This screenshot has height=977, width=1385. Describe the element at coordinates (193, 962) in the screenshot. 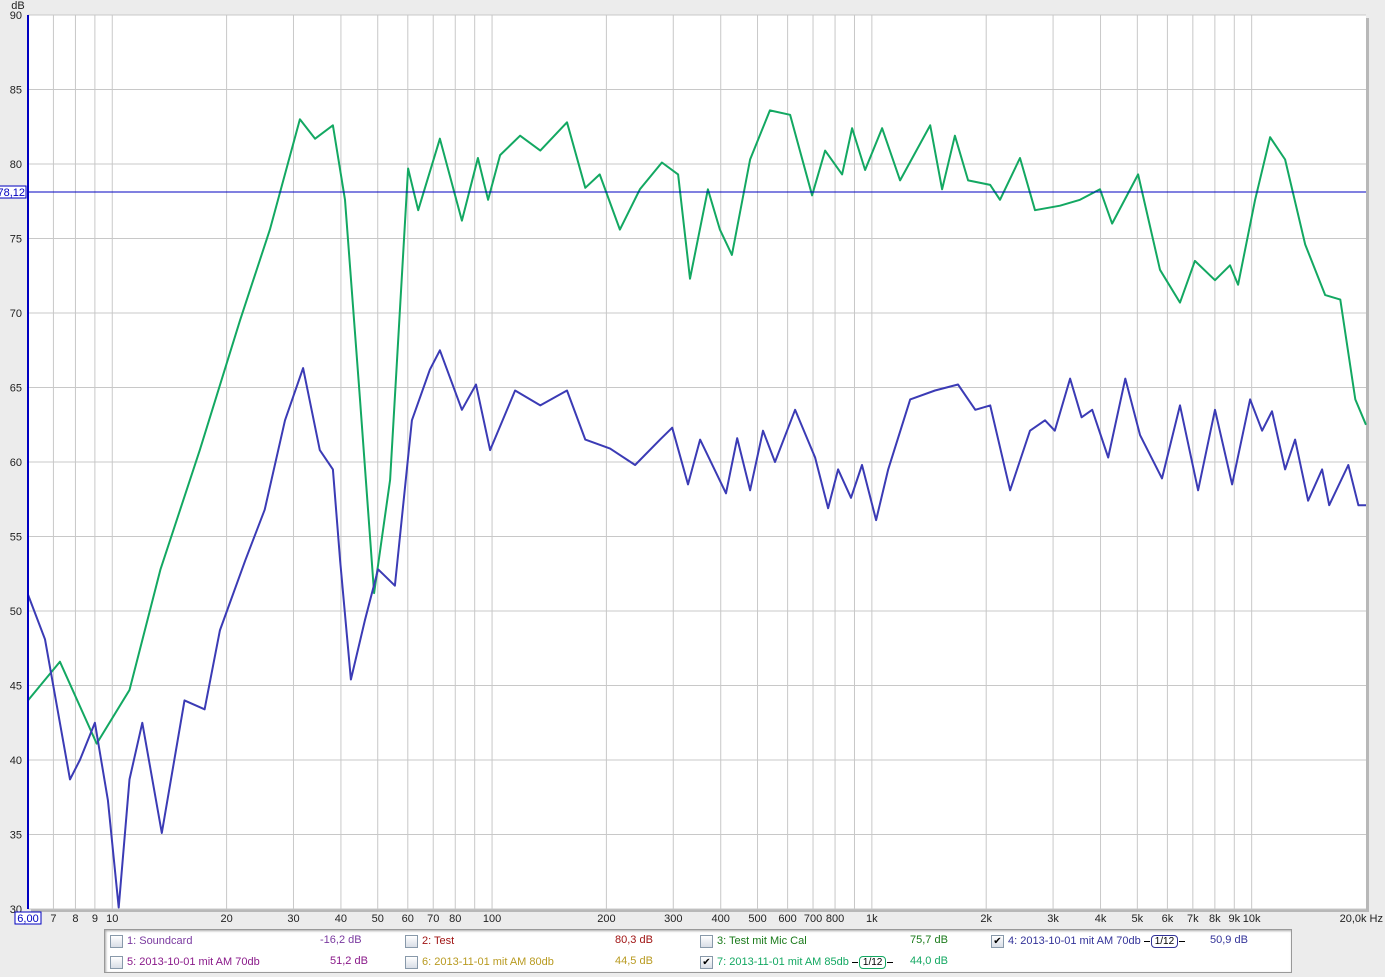

I see `legend-label: 5: 2013-10-01 mit AM 70db` at that location.